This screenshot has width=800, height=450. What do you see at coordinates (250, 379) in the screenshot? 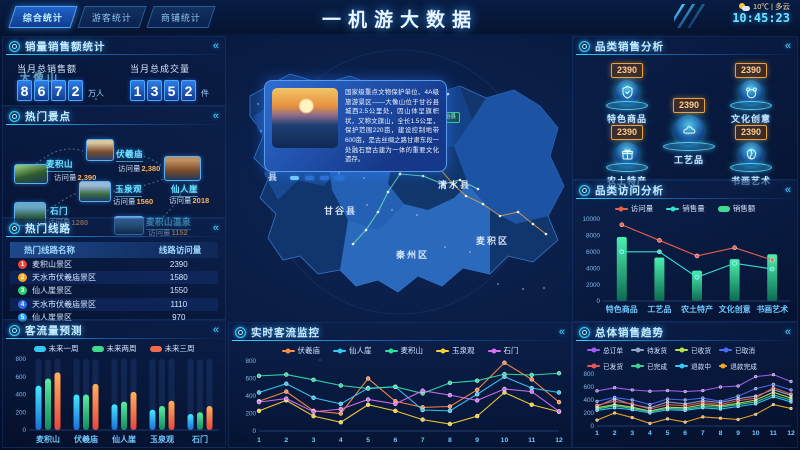
I see `svg-text: 600` at bounding box center [250, 379].